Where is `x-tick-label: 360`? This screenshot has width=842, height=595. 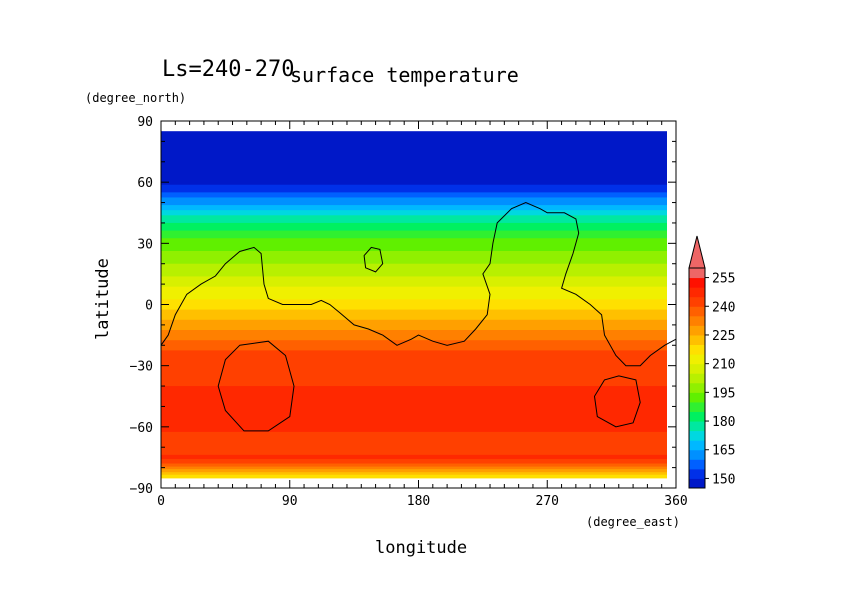
x-tick-label: 360 is located at coordinates (675, 501).